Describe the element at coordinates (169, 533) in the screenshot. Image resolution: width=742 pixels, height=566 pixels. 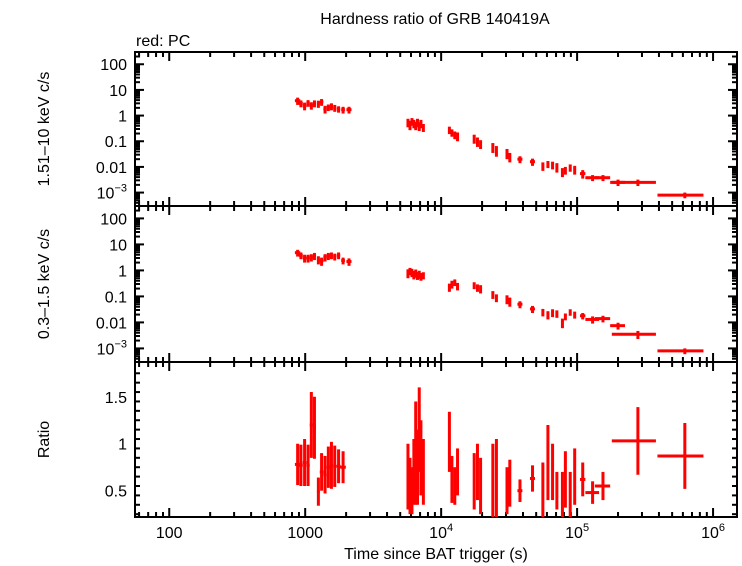
I see `x-tick-label: 100` at that location.